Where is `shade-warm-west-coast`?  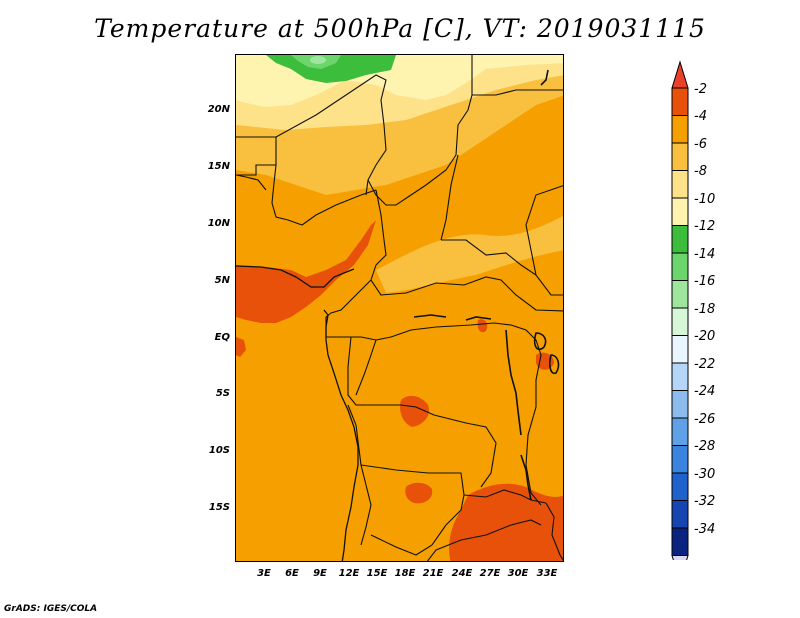 shade-warm-west-coast is located at coordinates (241, 347).